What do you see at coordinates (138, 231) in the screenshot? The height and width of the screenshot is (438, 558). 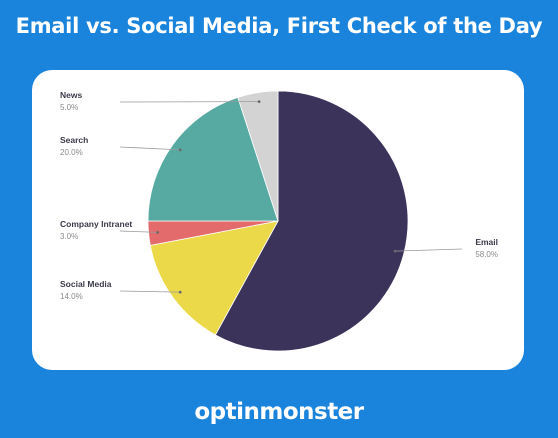 I see `leader-line-company-intranet` at bounding box center [138, 231].